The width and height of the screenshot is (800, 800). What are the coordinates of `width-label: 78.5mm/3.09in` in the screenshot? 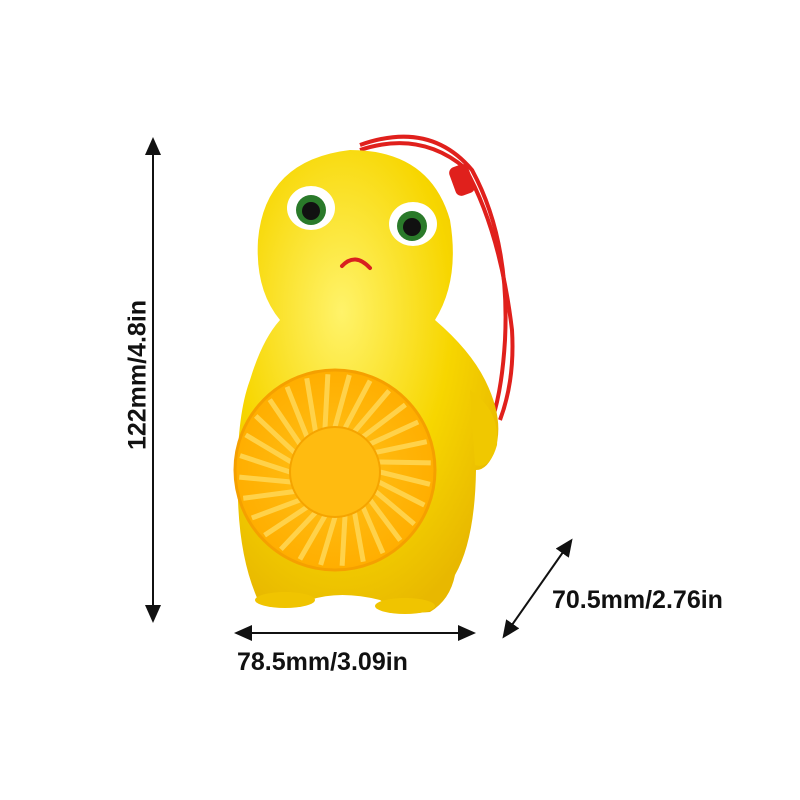 It's located at (322, 662).